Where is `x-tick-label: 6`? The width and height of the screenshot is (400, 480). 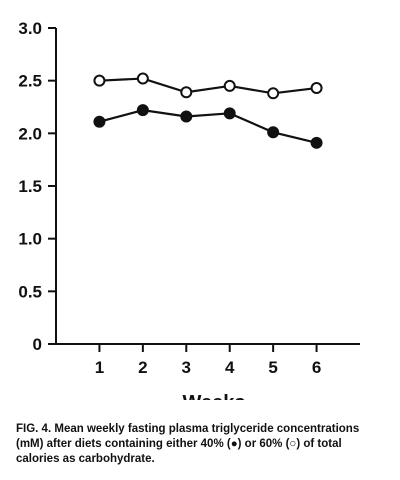
x-tick-label: 6 is located at coordinates (316, 367).